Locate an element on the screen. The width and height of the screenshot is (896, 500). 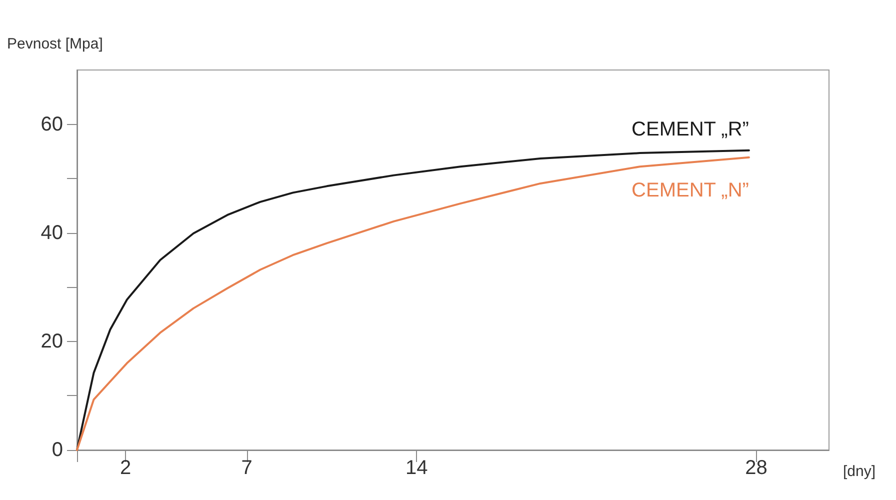
x-tick-label: 7 is located at coordinates (246, 468).